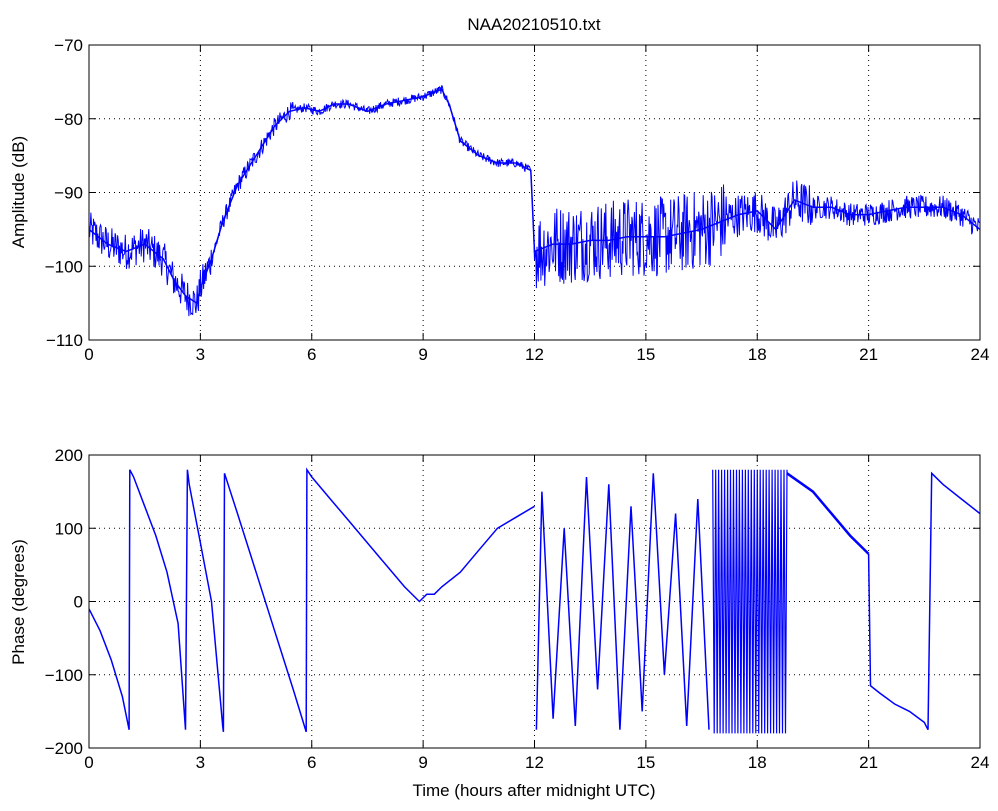 This screenshot has width=998, height=811. I want to click on phase-y-tick-label: −200, so click(64, 748).